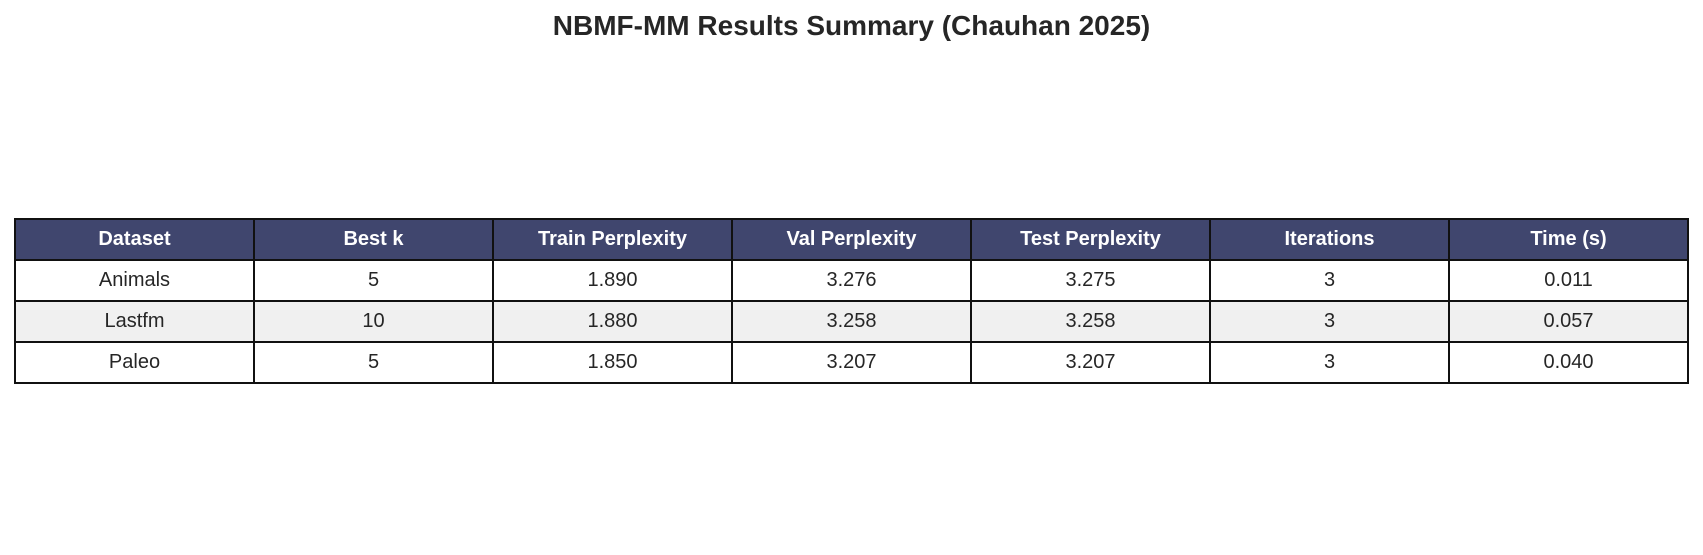 This screenshot has height=555, width=1703. What do you see at coordinates (1568, 280) in the screenshot?
I see `table-cell: 0.011` at bounding box center [1568, 280].